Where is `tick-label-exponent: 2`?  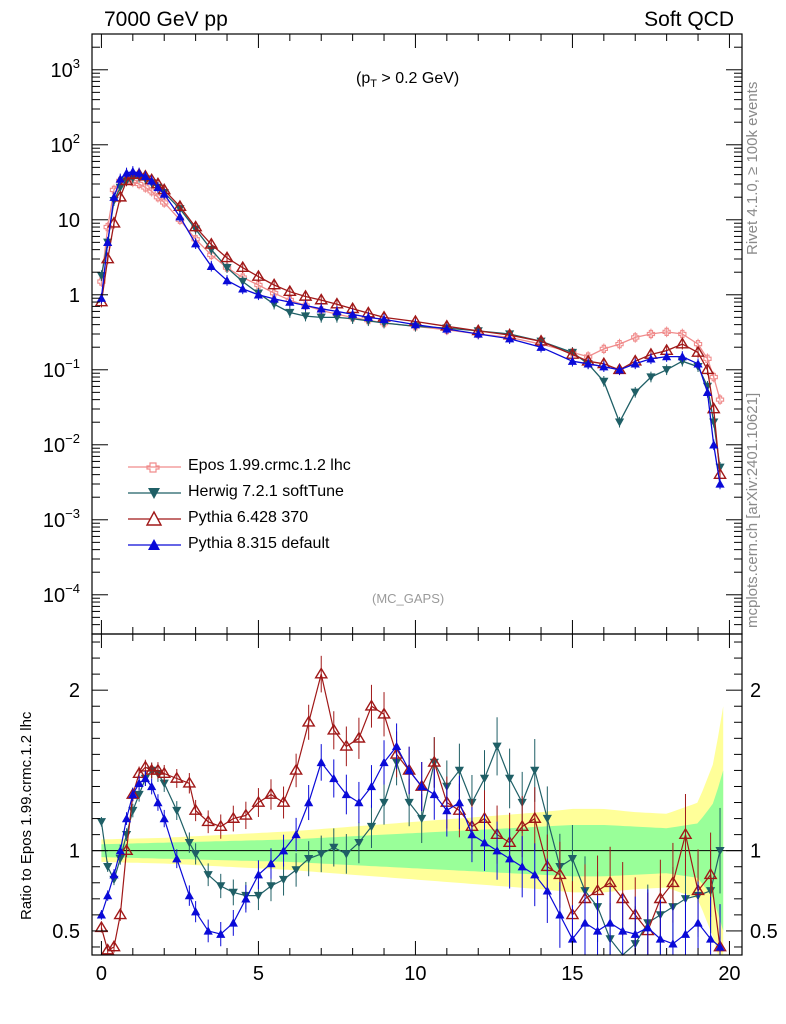
tick-label-exponent: 2 is located at coordinates (76, 138).